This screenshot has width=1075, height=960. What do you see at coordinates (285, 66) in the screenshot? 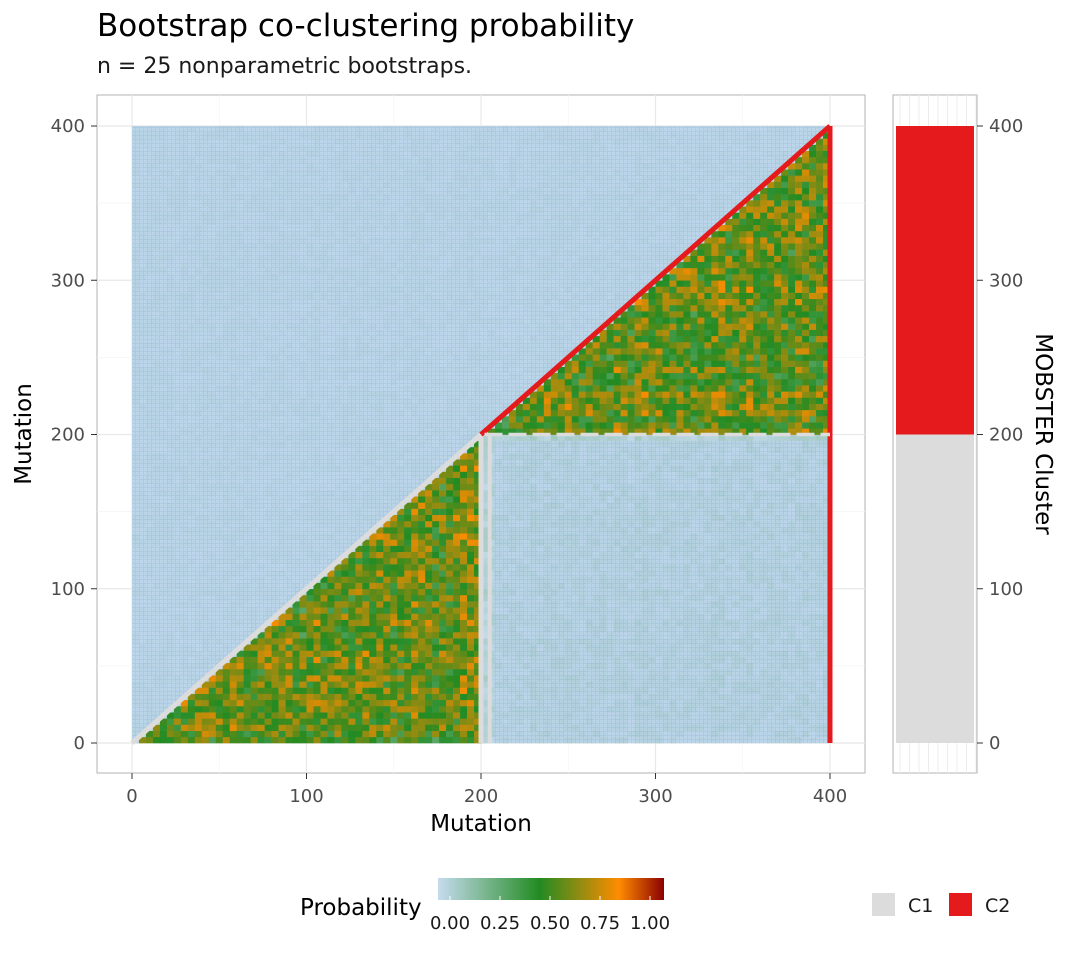
I see `chart-subtitle: n = 25 nonparametric bootstraps.` at bounding box center [285, 66].